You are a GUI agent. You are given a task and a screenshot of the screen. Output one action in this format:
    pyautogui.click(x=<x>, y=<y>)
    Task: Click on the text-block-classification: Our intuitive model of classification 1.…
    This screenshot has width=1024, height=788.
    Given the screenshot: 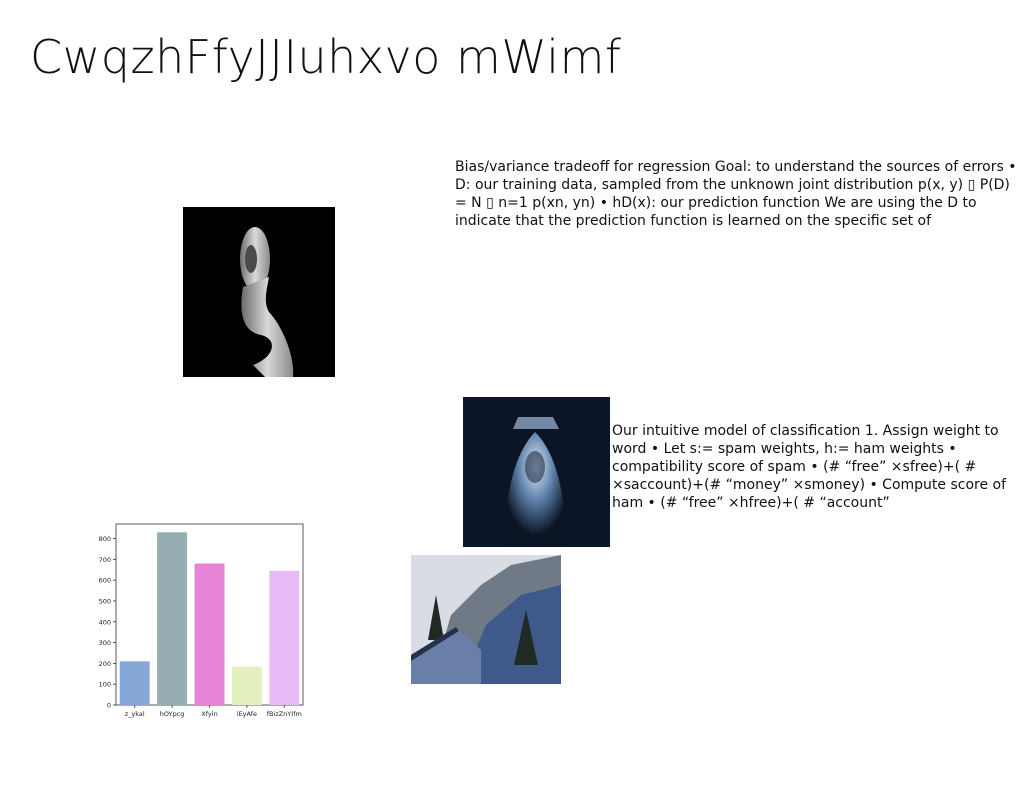 What is the action you would take?
    pyautogui.click(x=809, y=467)
    